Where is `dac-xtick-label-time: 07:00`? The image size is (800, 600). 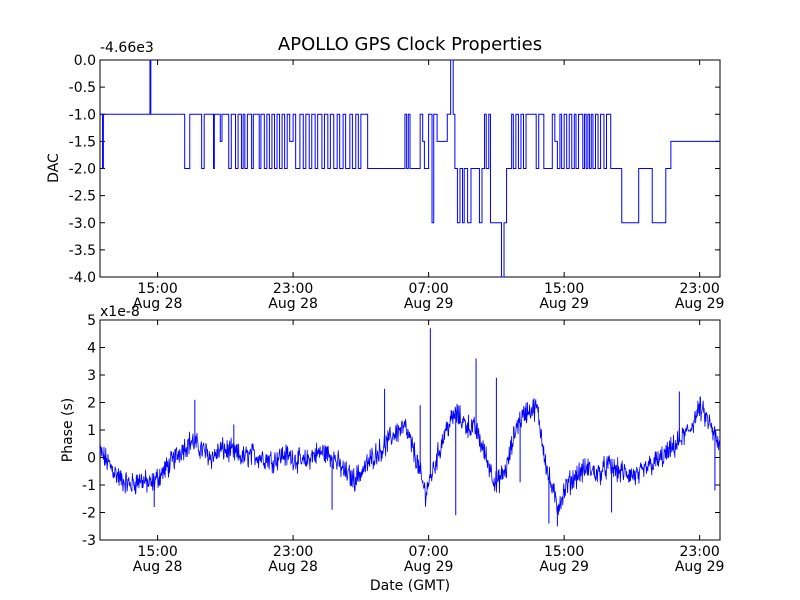
dac-xtick-label-time: 07:00 is located at coordinates (428, 289).